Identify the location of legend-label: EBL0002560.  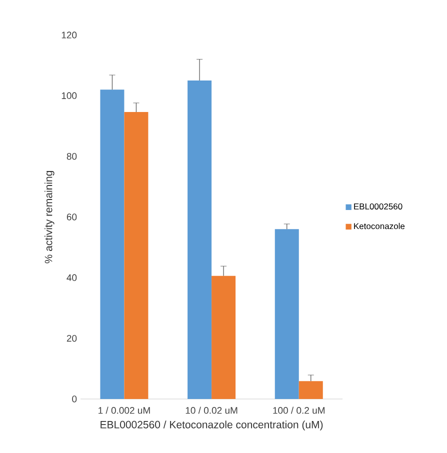
(378, 206).